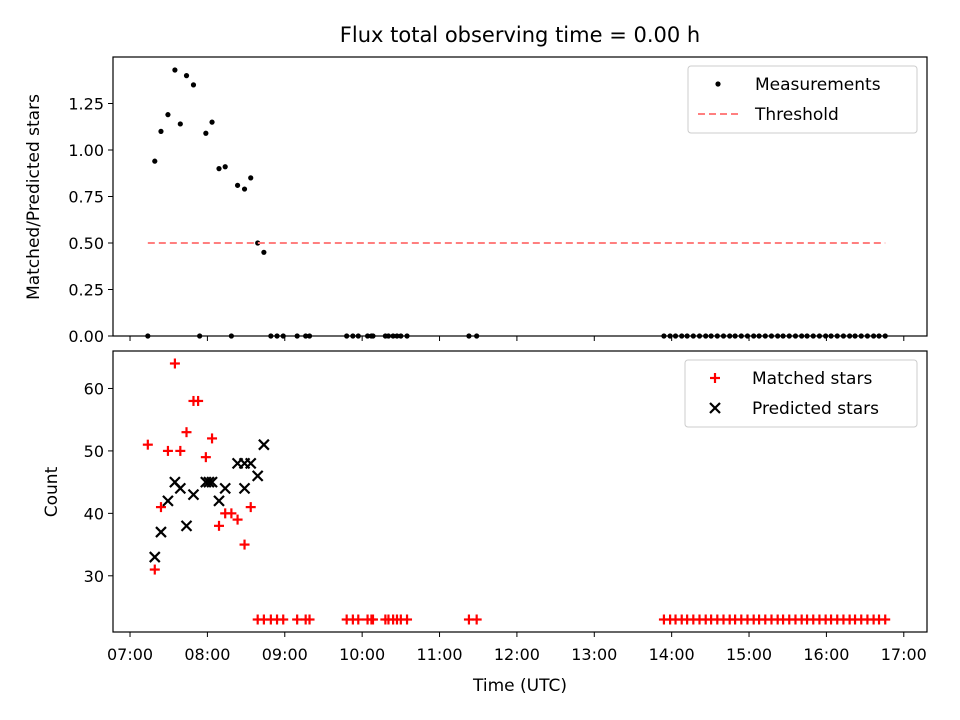  Describe the element at coordinates (904, 654) in the screenshot. I see `x-tick-label: 17:00` at that location.